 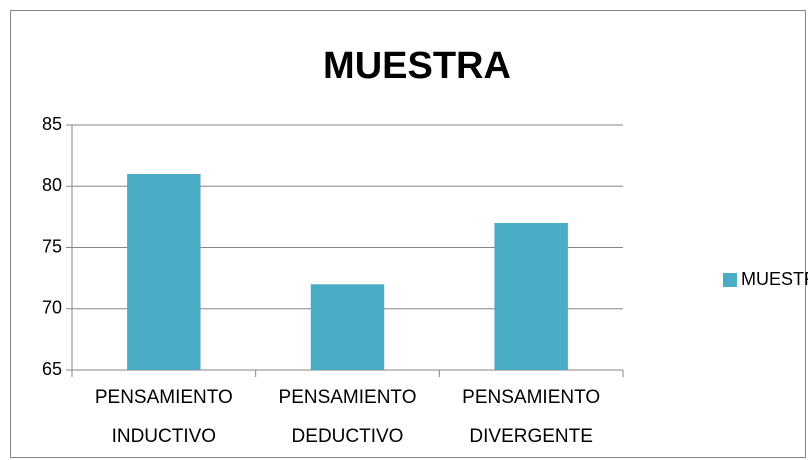 What do you see at coordinates (52, 246) in the screenshot?
I see `y-tick-label: 75` at bounding box center [52, 246].